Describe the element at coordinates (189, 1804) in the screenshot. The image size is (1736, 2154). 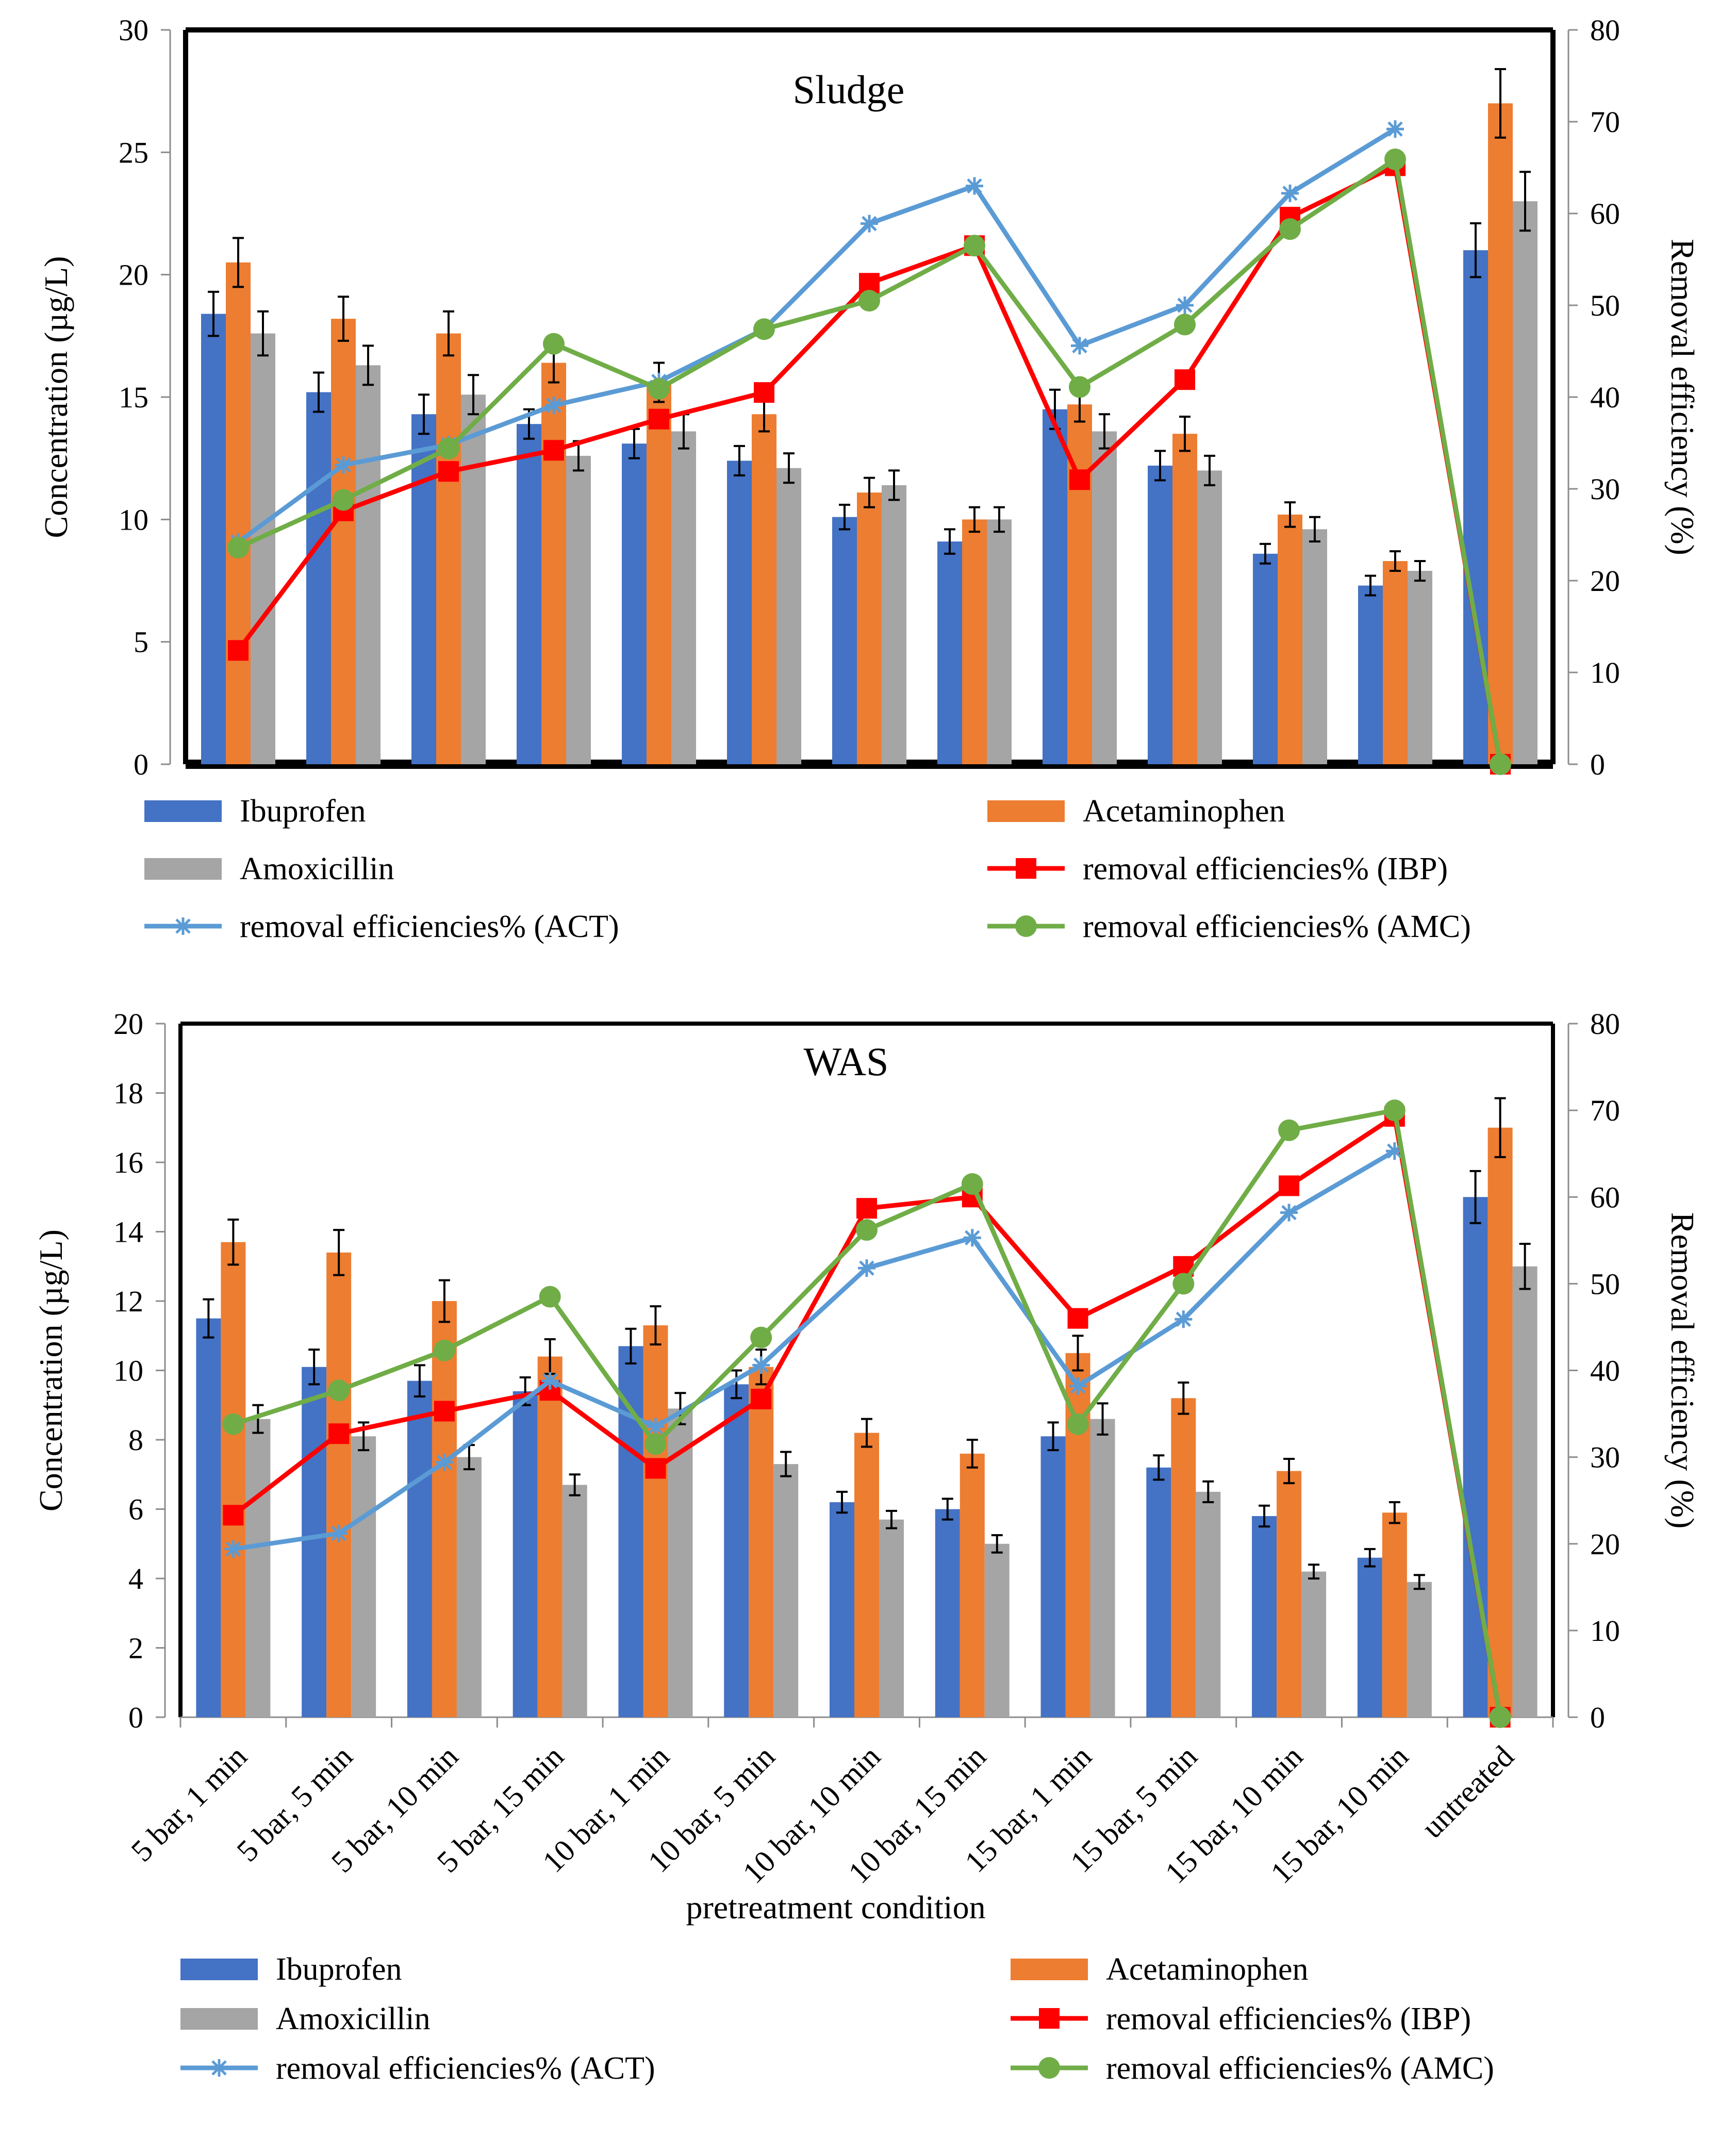
I see `x-category-label: 5 bar, 1 min` at that location.